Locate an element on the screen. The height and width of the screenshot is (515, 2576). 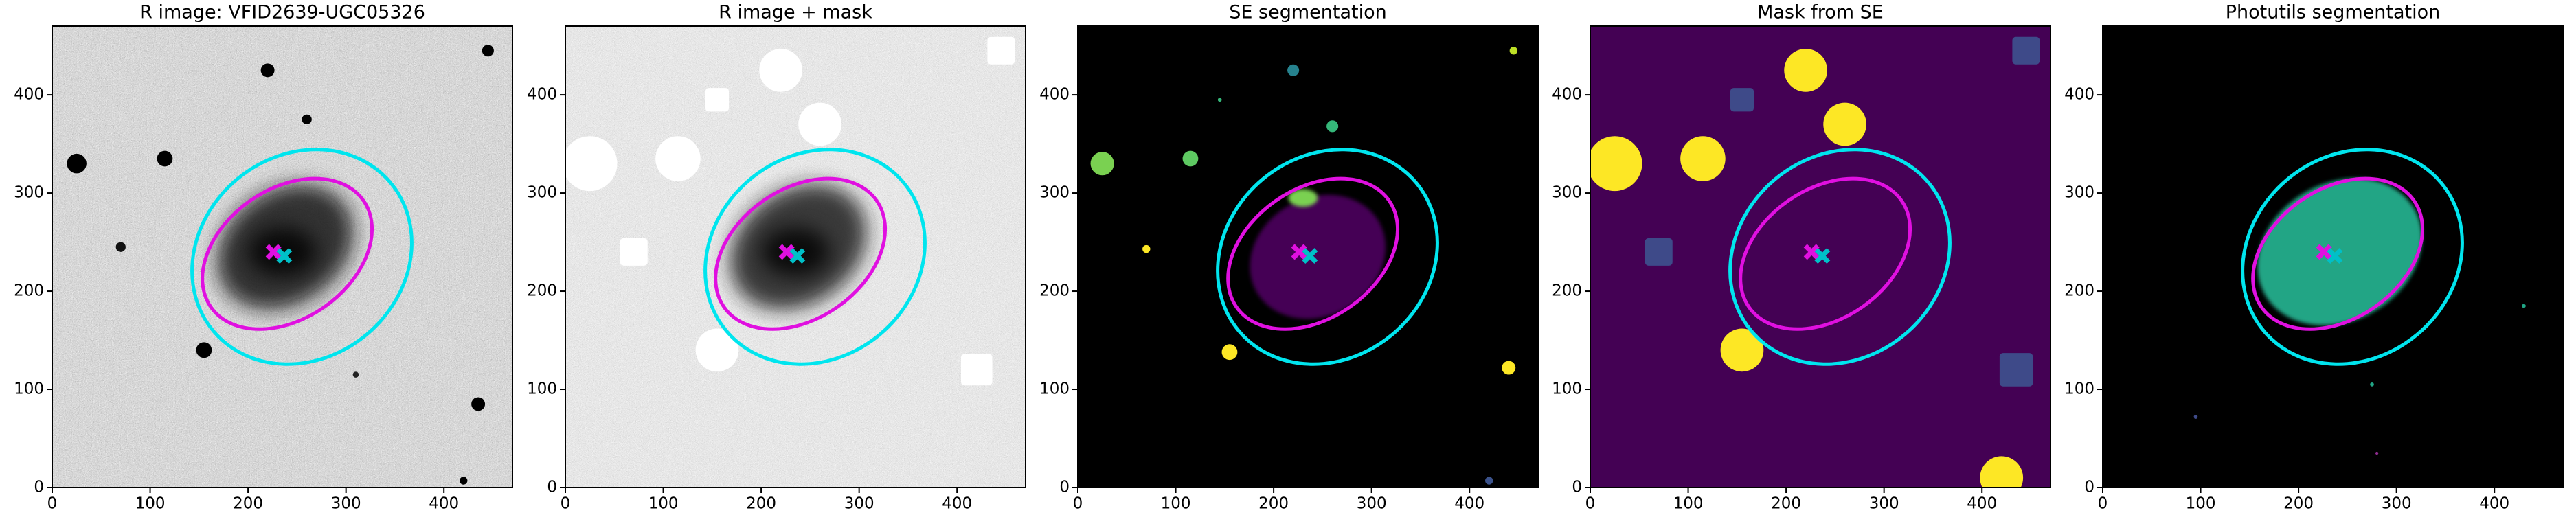
panel-title: SE segmentation is located at coordinates (1307, 12).